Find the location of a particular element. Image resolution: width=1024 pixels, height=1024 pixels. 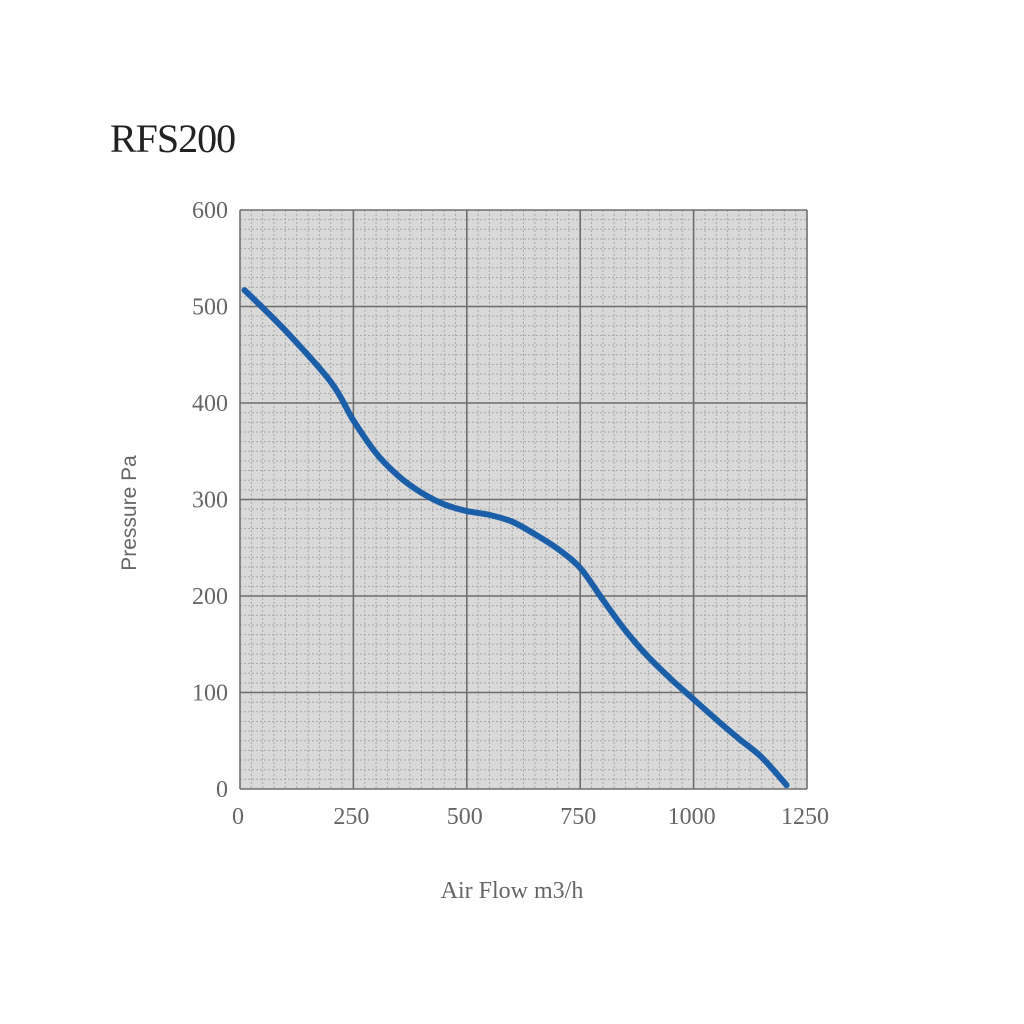

x-tick-label: 1250 is located at coordinates (805, 817).